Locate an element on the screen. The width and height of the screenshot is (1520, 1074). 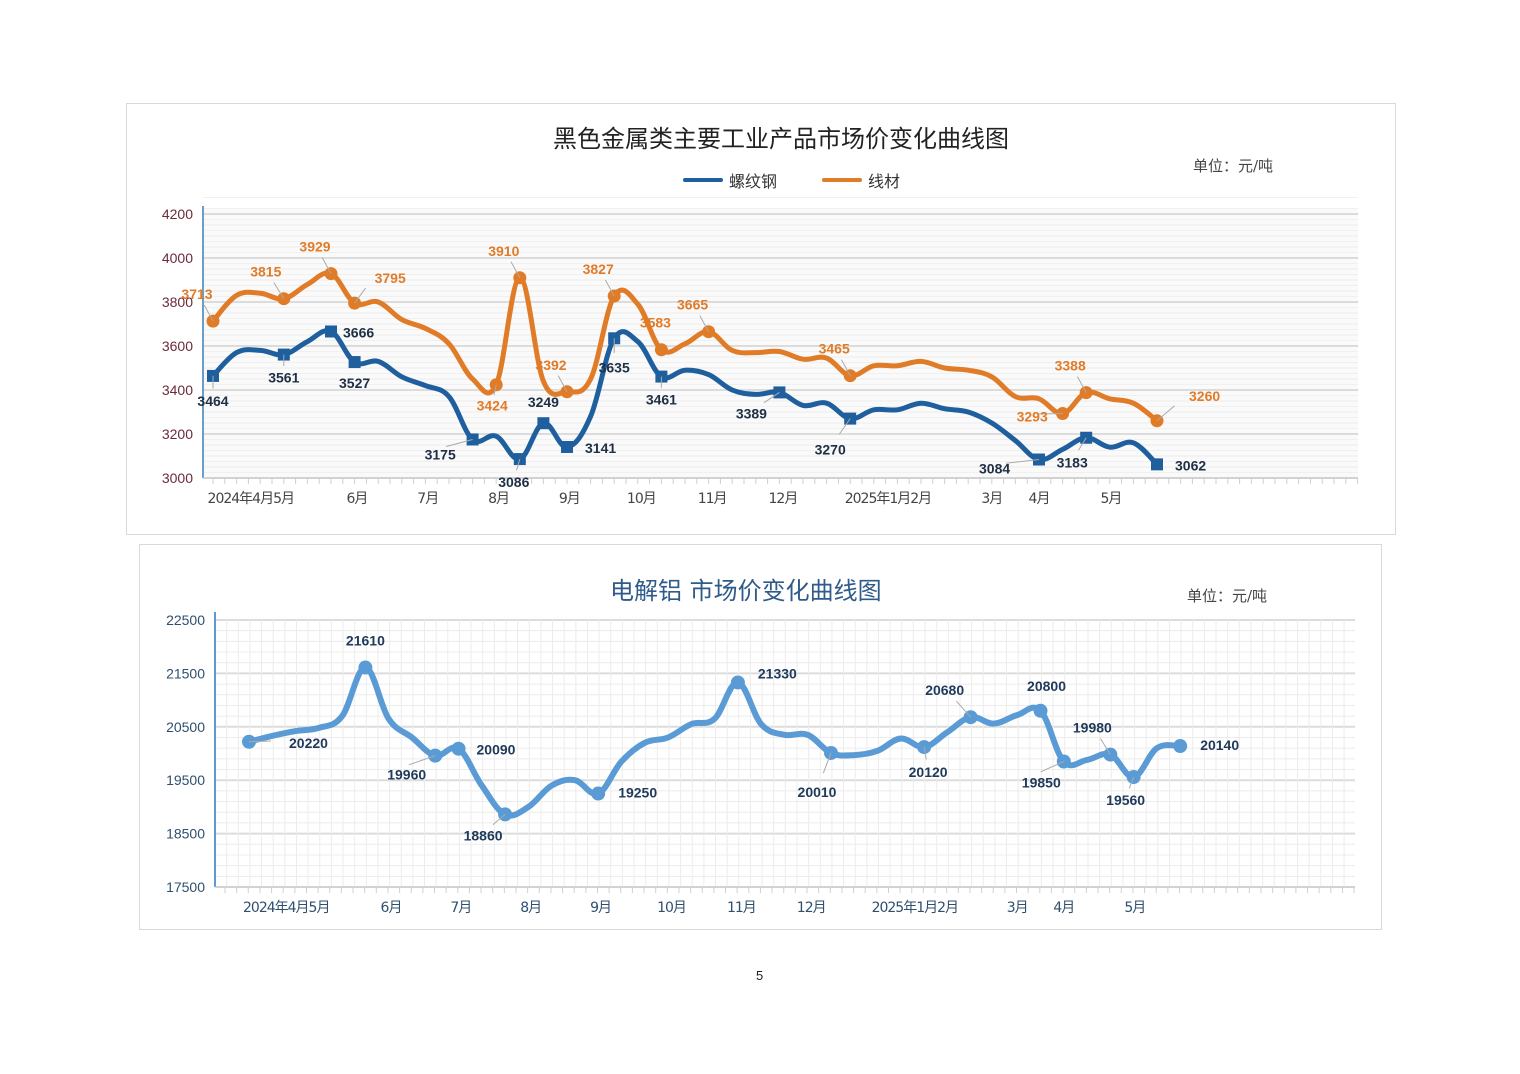
legend-item-rebar: 螺纹钢 is located at coordinates (730, 180).